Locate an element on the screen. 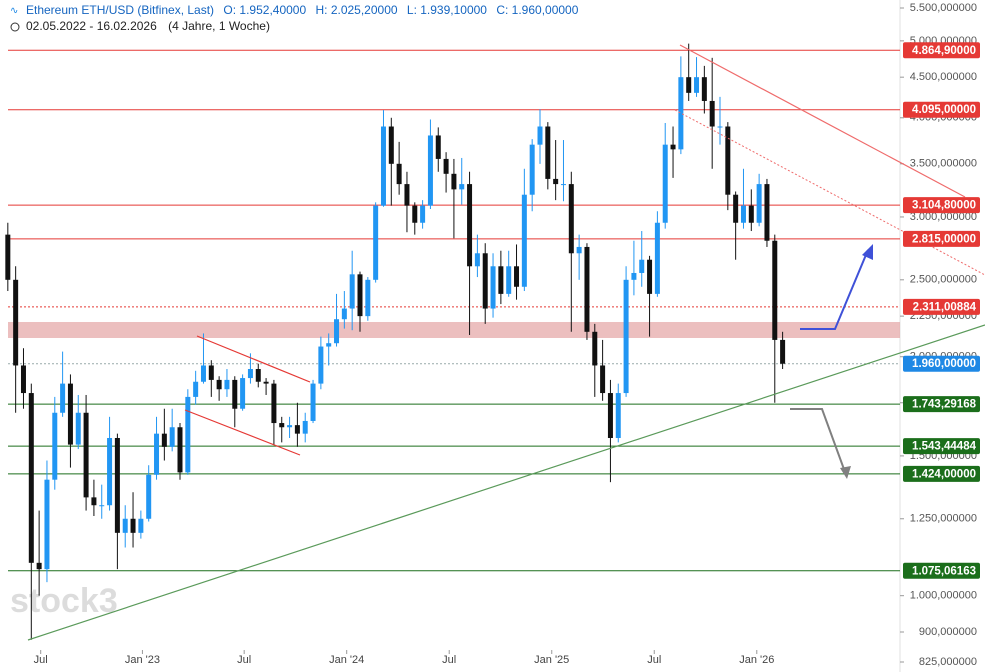 The image size is (985, 672). clock-icon is located at coordinates (15, 27).